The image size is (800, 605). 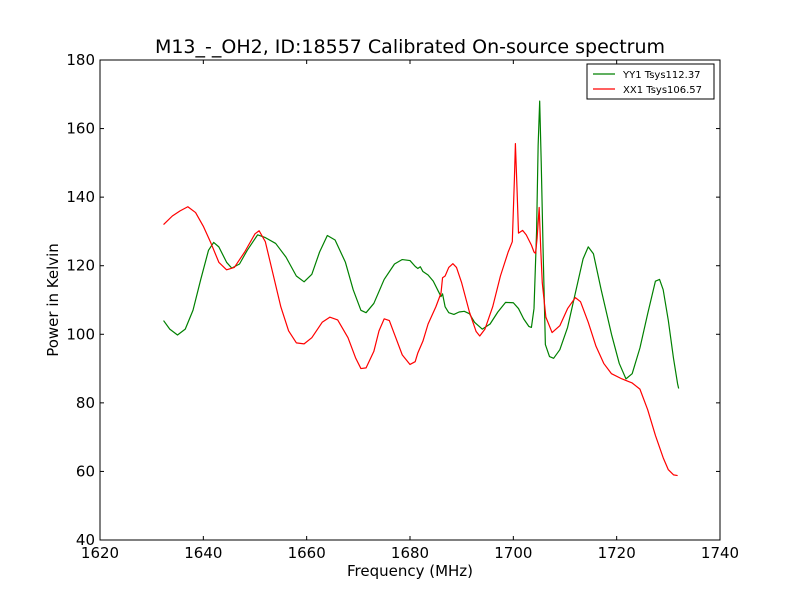 I want to click on y-tick-label: 120, so click(x=80, y=266).